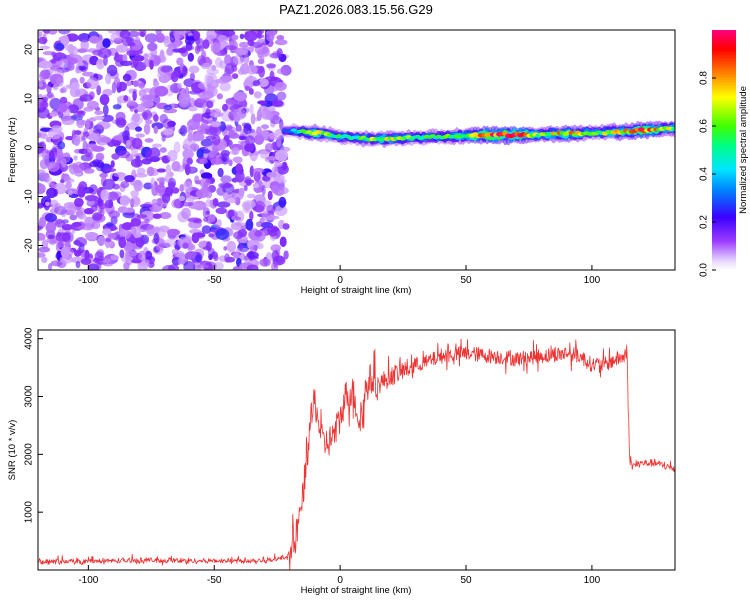  Describe the element at coordinates (12, 149) in the screenshot. I see `spectrogram-y-label: Frequency (Hz)` at that location.